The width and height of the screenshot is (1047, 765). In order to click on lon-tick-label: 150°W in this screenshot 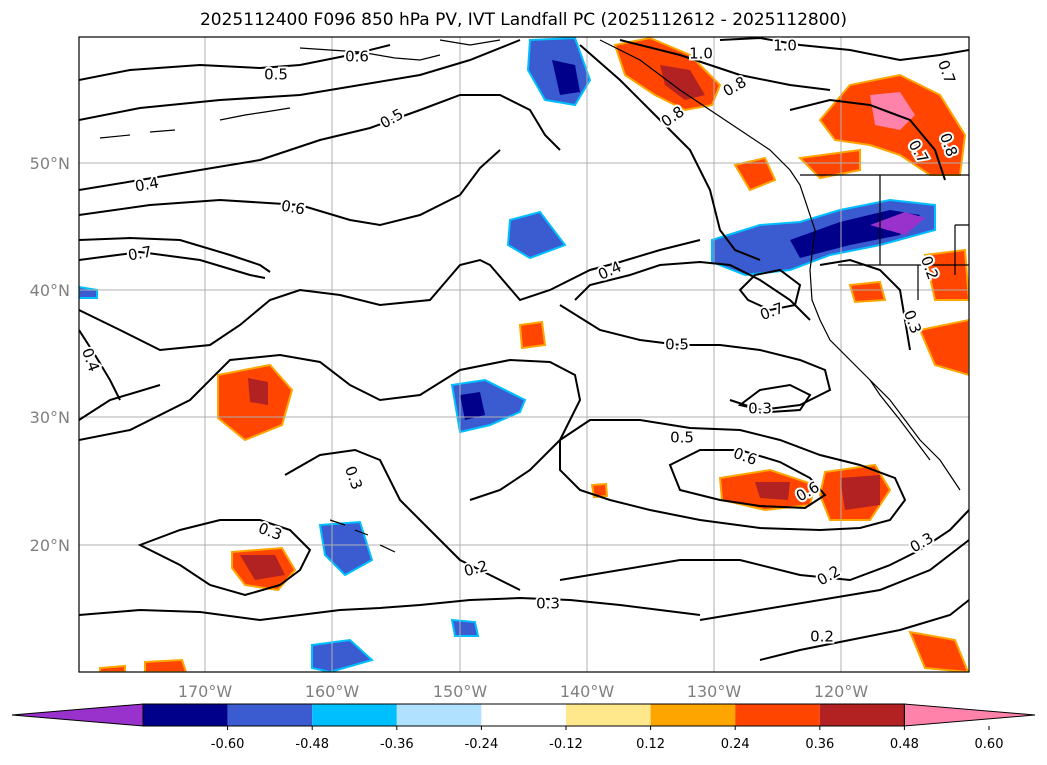, I will do `click(460, 691)`.